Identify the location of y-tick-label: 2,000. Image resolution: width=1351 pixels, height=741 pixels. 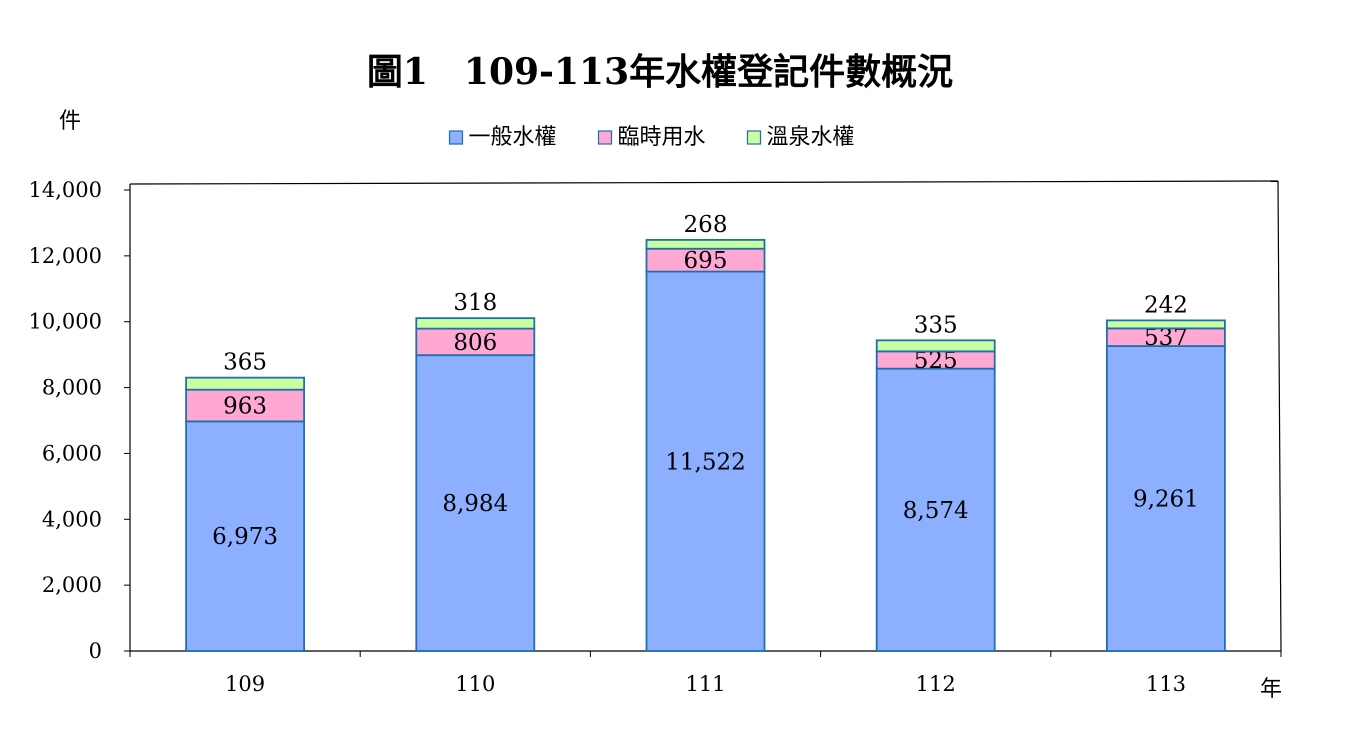
(72, 585).